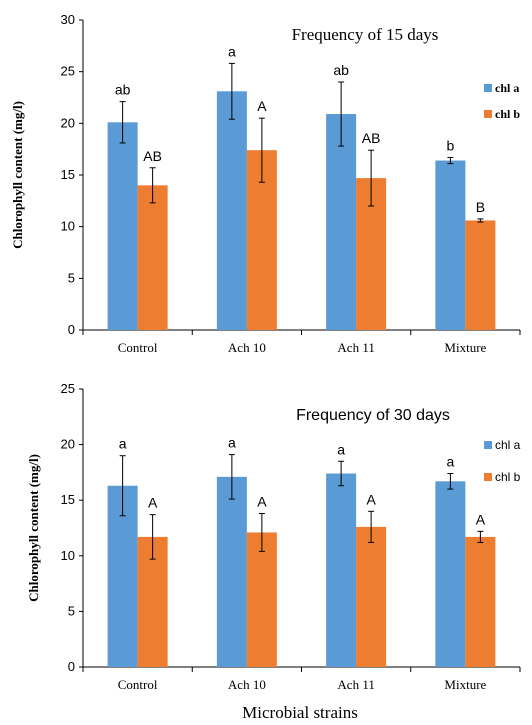  I want to click on significance-label: B, so click(480, 207).